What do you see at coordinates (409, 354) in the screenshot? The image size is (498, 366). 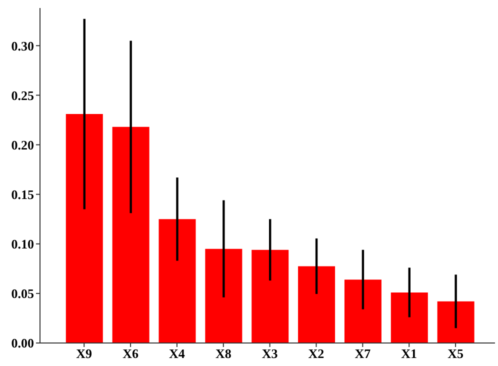 I see `x-tick-label: X1` at bounding box center [409, 354].